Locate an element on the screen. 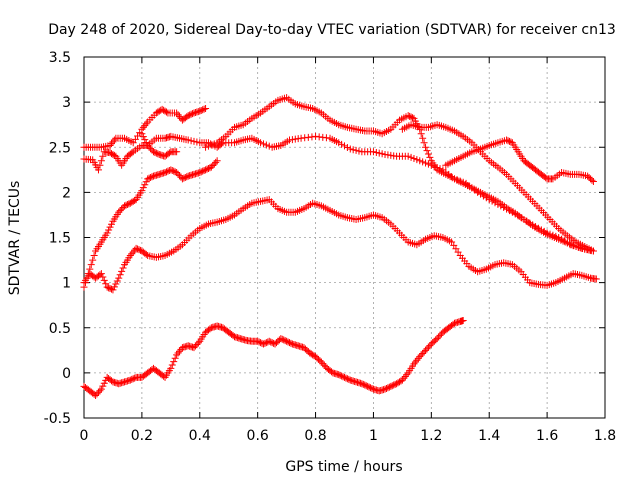 Image resolution: width=640 pixels, height=480 pixels. y-tick-label: 2.5 is located at coordinates (60, 148).